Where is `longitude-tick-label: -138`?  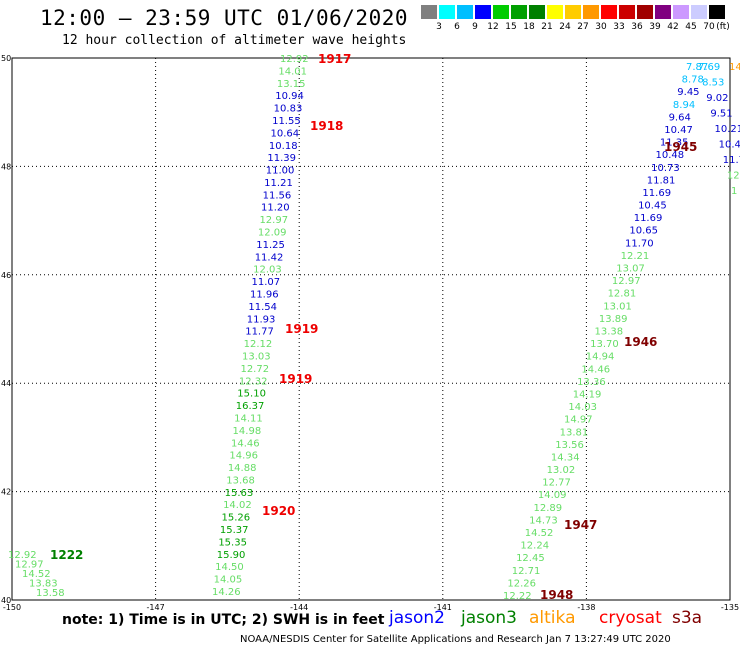 longitude-tick-label: -138 is located at coordinates (586, 607).